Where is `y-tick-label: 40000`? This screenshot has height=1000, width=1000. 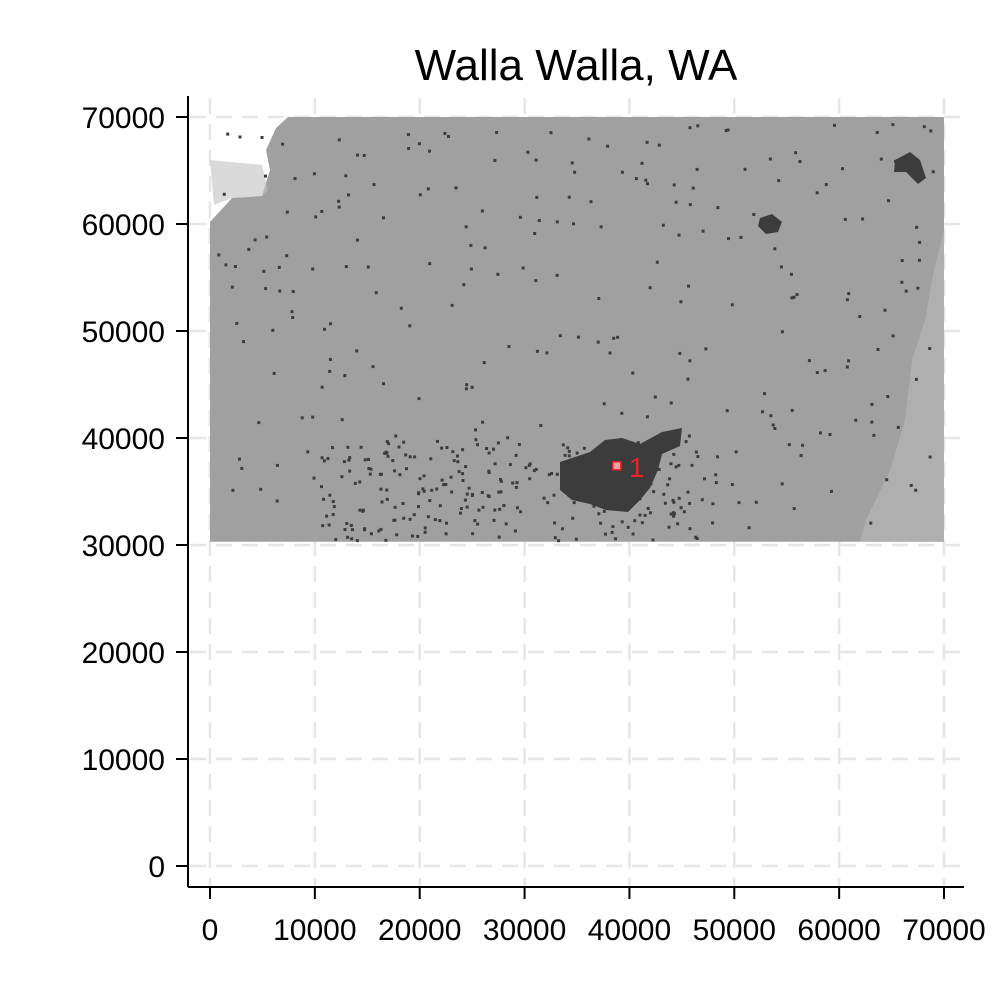 y-tick-label: 40000 is located at coordinates (123, 439).